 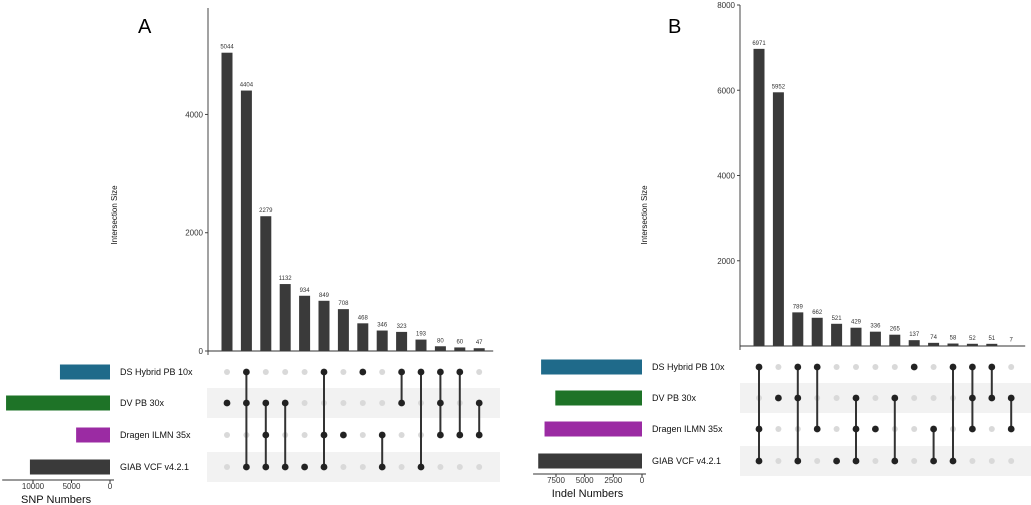 What do you see at coordinates (759, 44) in the screenshot?
I see `bar-value-label: 6971` at bounding box center [759, 44].